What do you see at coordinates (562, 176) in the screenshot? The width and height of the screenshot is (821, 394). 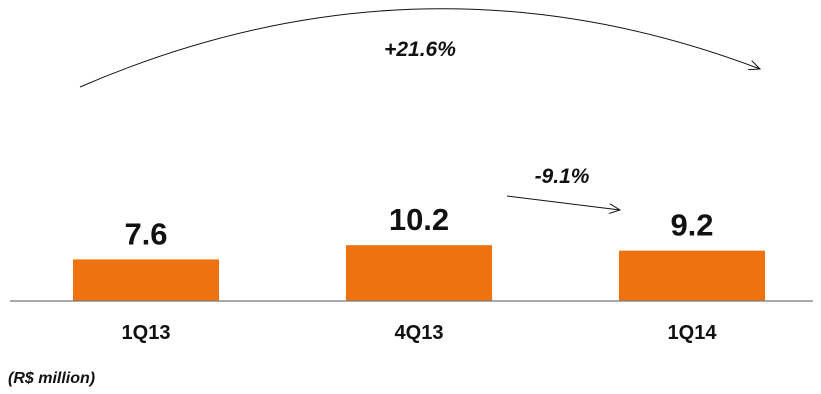 I see `growth-label-4q13-1q14: -9.1%` at bounding box center [562, 176].